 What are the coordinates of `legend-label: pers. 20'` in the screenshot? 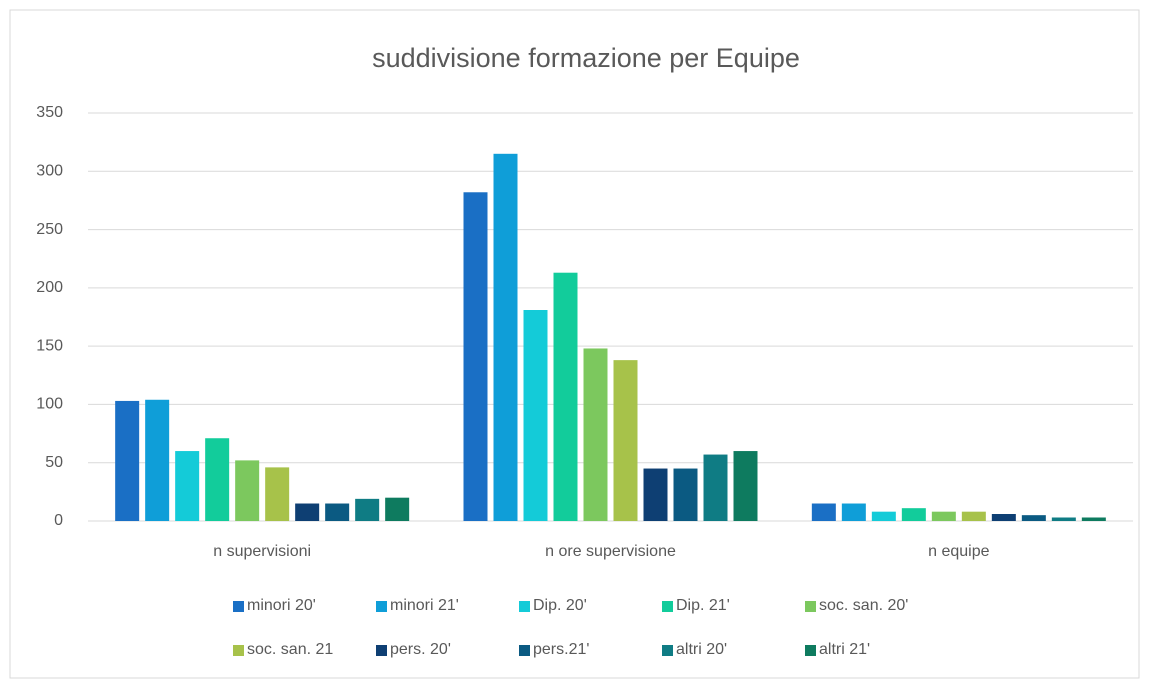 It's located at (420, 649).